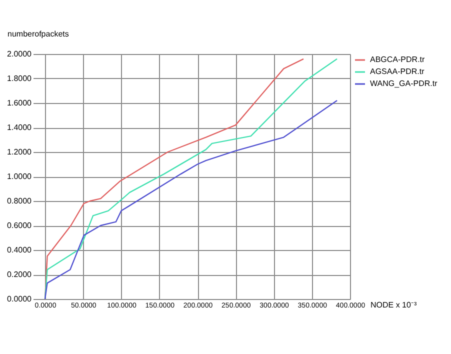  Describe the element at coordinates (397, 71) in the screenshot. I see `legend-label: AGSAA-PDR.tr` at that location.